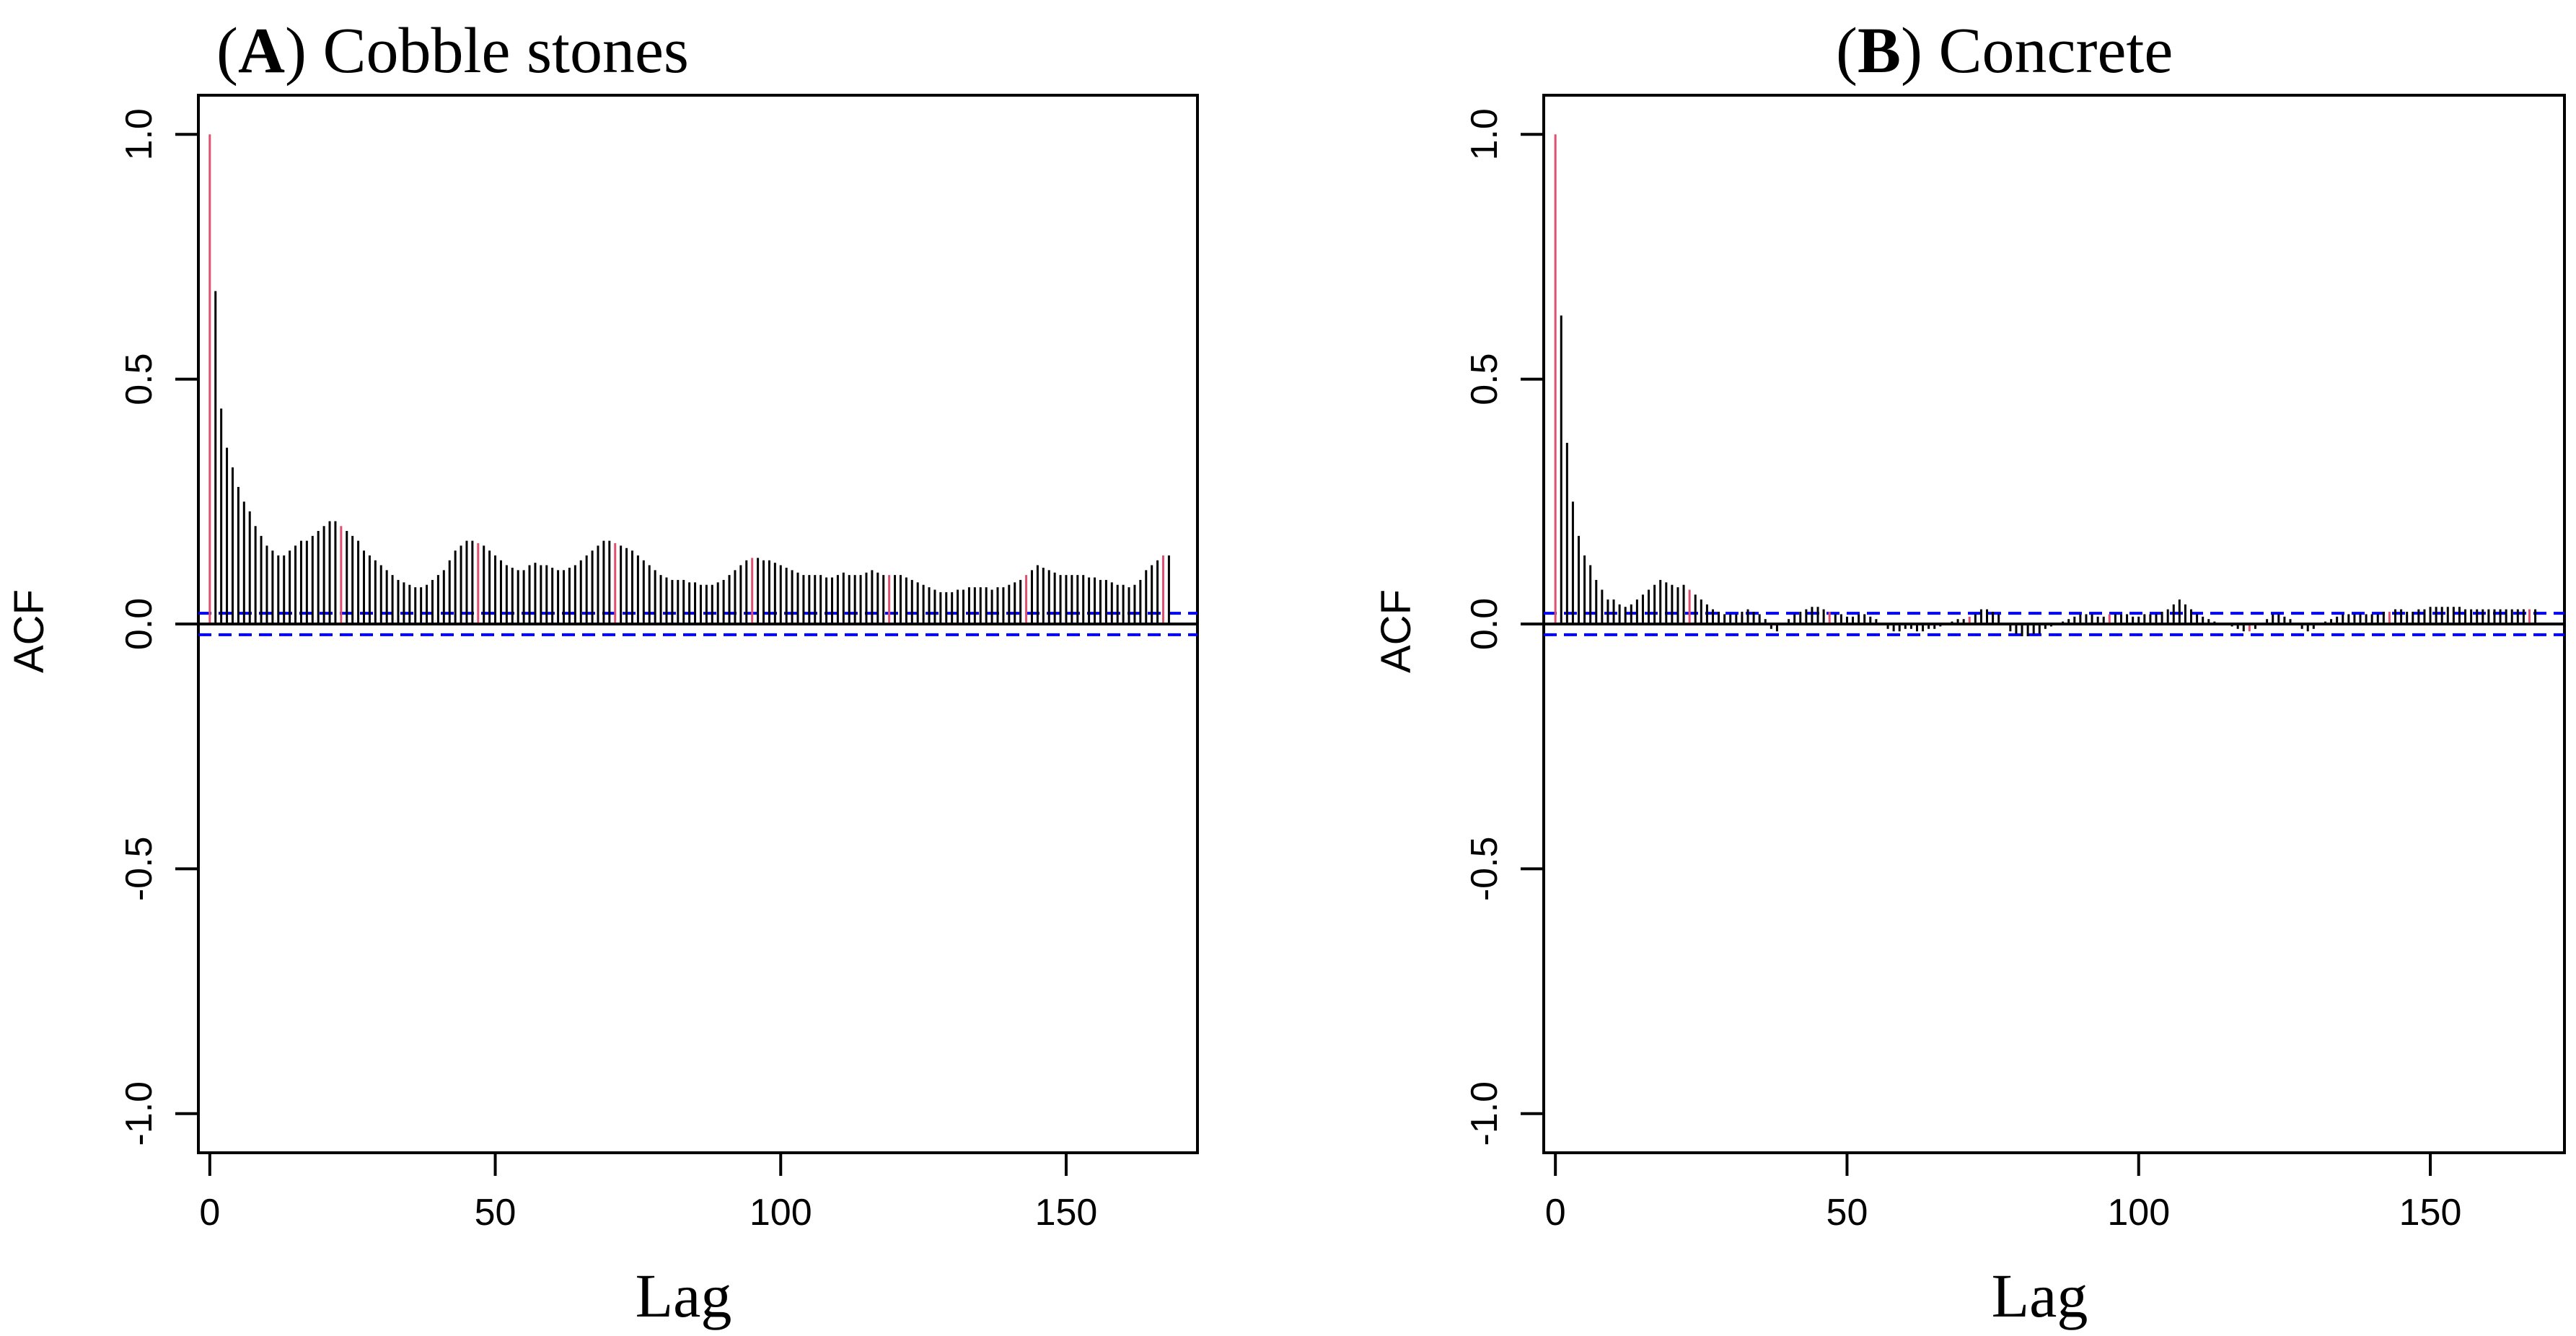 This screenshot has width=2576, height=1336. I want to click on panel-letter: B, so click(1879, 51).